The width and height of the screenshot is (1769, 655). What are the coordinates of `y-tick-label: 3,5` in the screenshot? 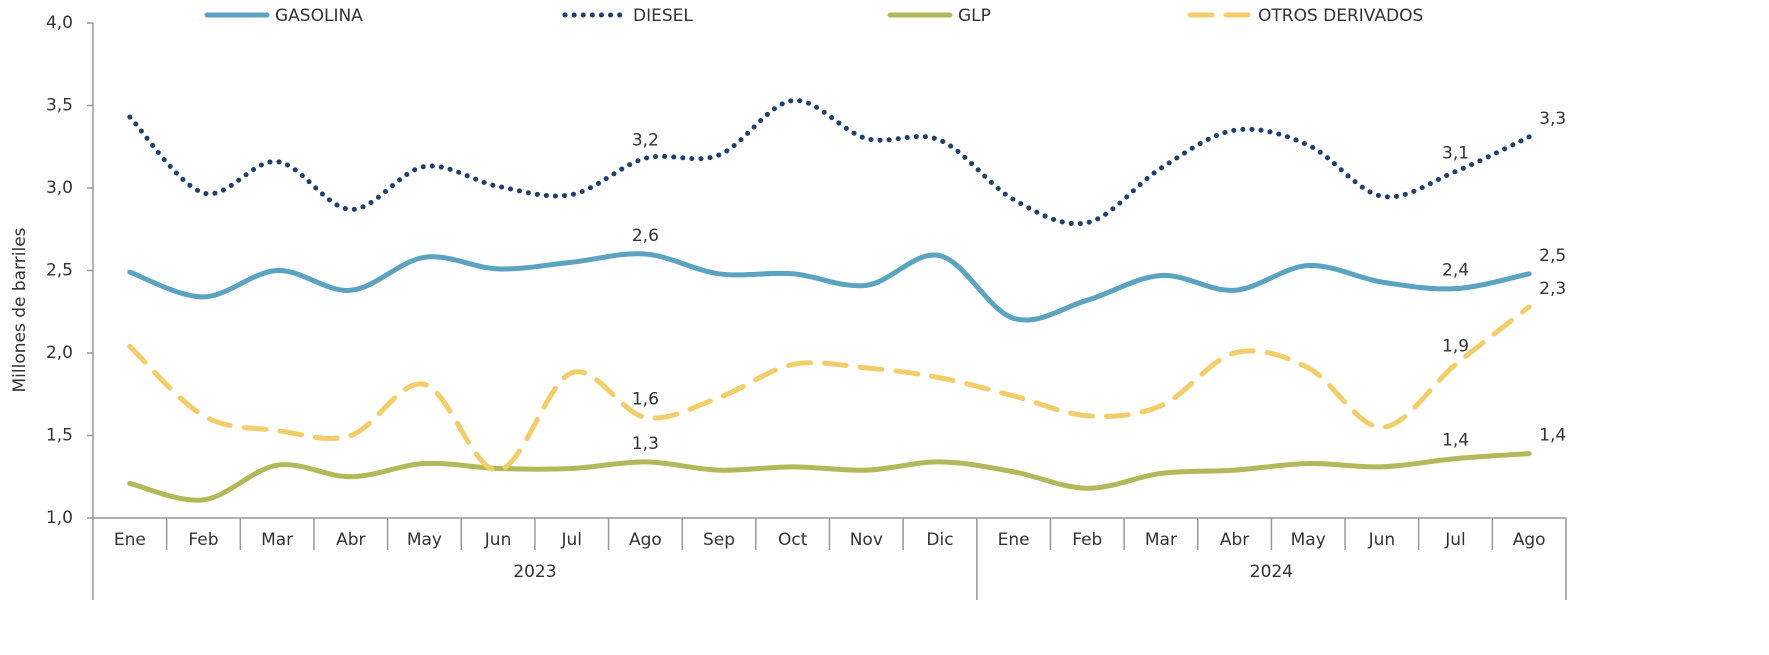 It's located at (59, 106).